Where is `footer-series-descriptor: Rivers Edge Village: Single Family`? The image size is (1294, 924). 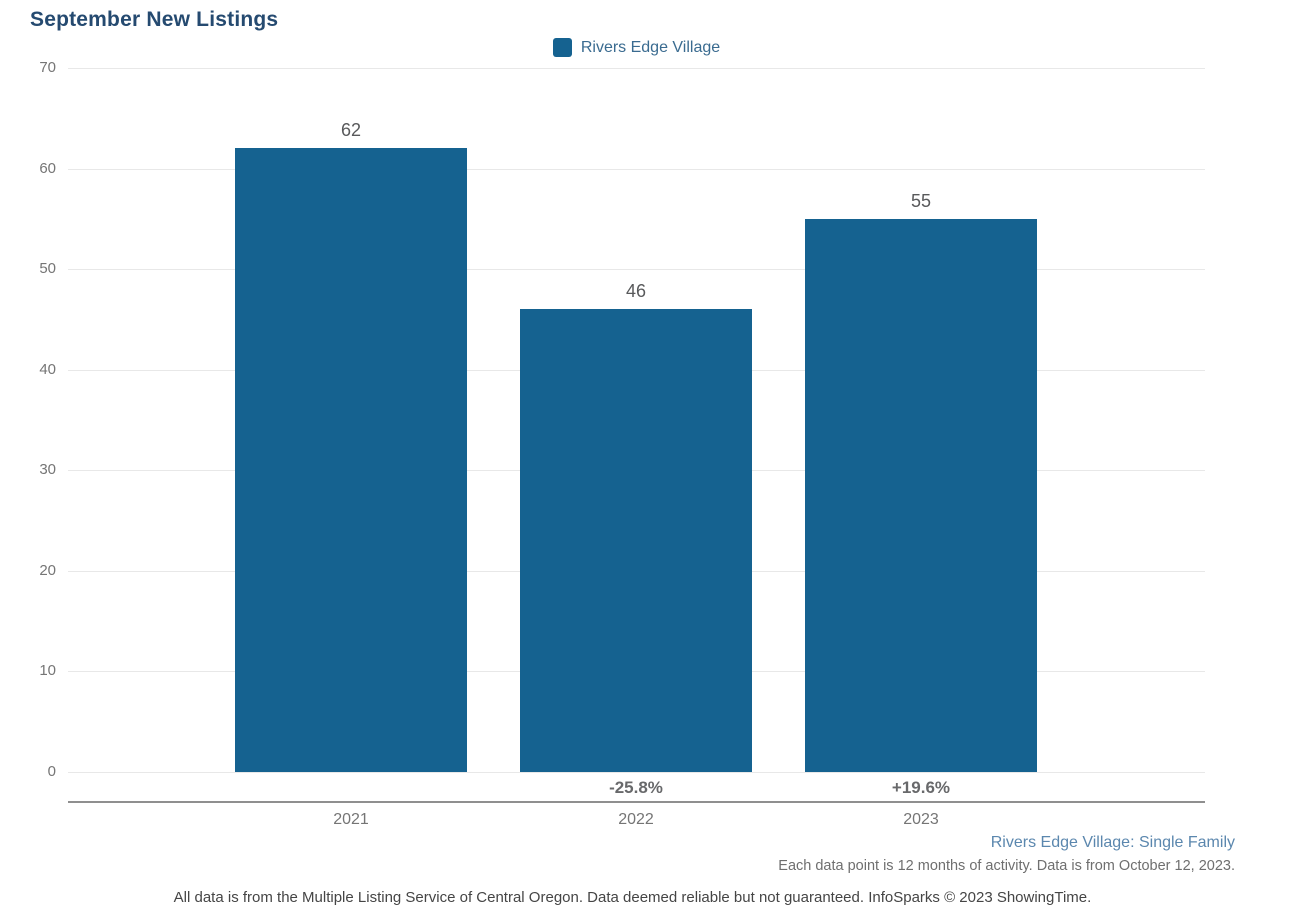
footer-series-descriptor: Rivers Edge Village: Single Family is located at coordinates (1112, 842).